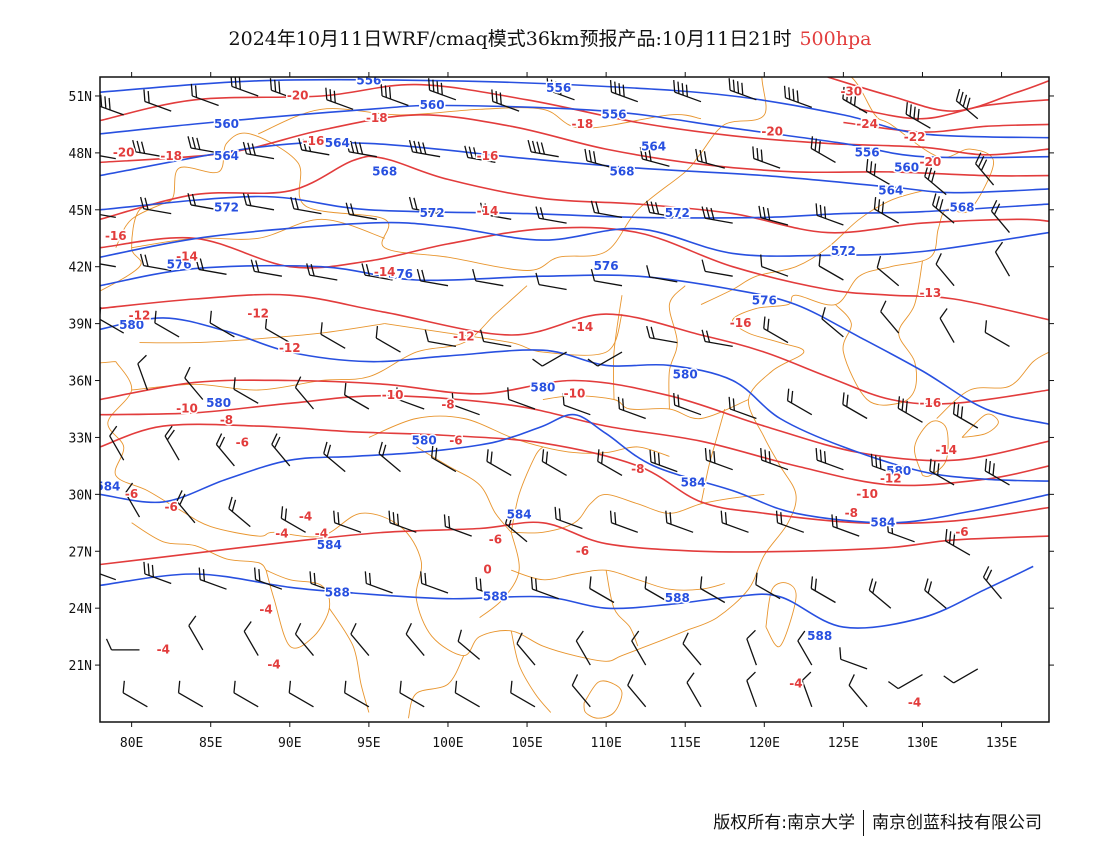 This screenshot has width=1100, height=850. Describe the element at coordinates (879, 333) in the screenshot. I see `border-korea` at that location.